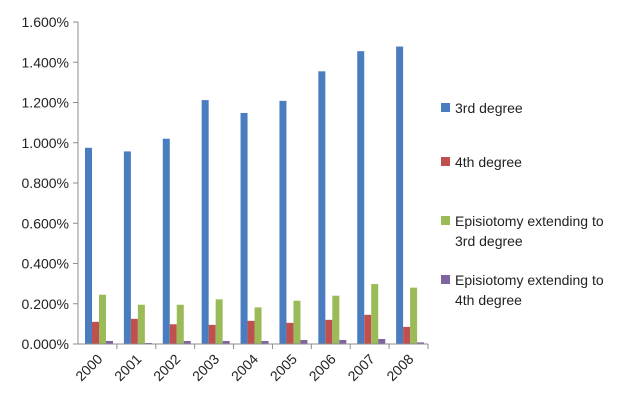  Describe the element at coordinates (166, 367) in the screenshot. I see `x-tick-label: 2002` at that location.